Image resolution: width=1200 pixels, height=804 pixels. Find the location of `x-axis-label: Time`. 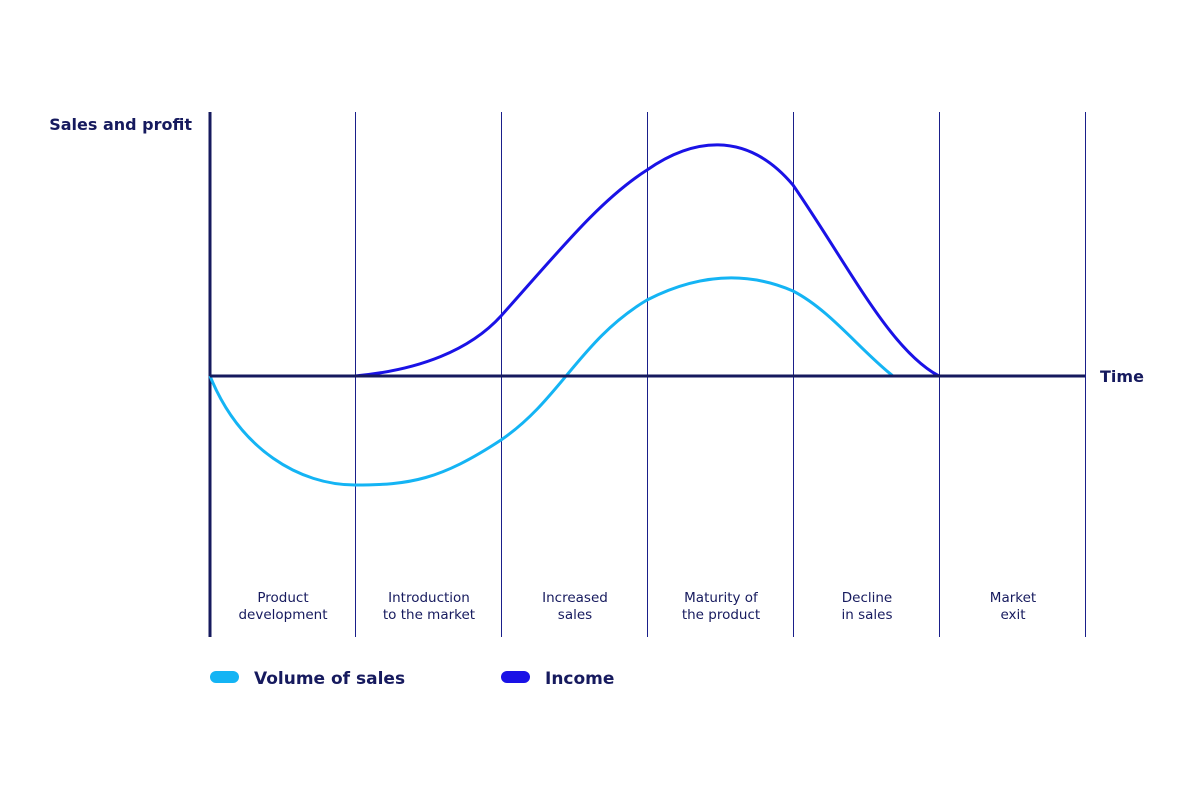

x-axis-label: Time is located at coordinates (1122, 376).